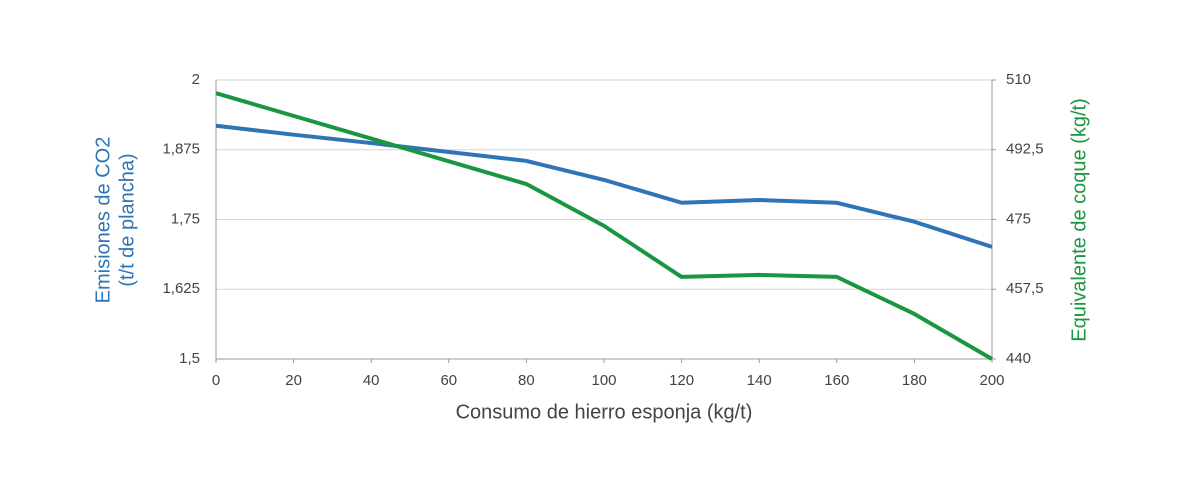  Describe the element at coordinates (185, 218) in the screenshot. I see `y-tick-label: 1,75` at that location.